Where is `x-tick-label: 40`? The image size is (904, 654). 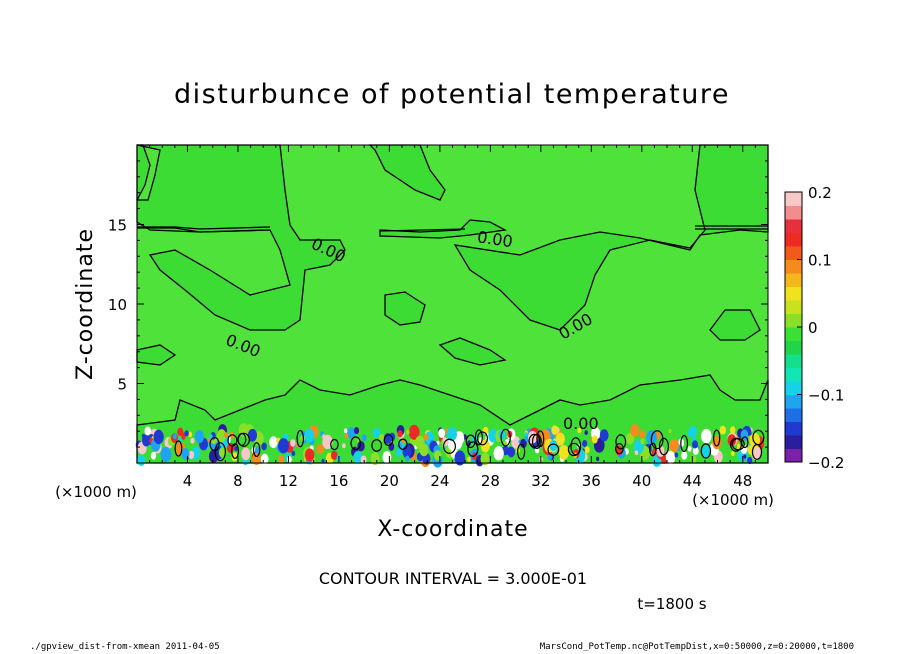 x-tick-label: 40 is located at coordinates (641, 481).